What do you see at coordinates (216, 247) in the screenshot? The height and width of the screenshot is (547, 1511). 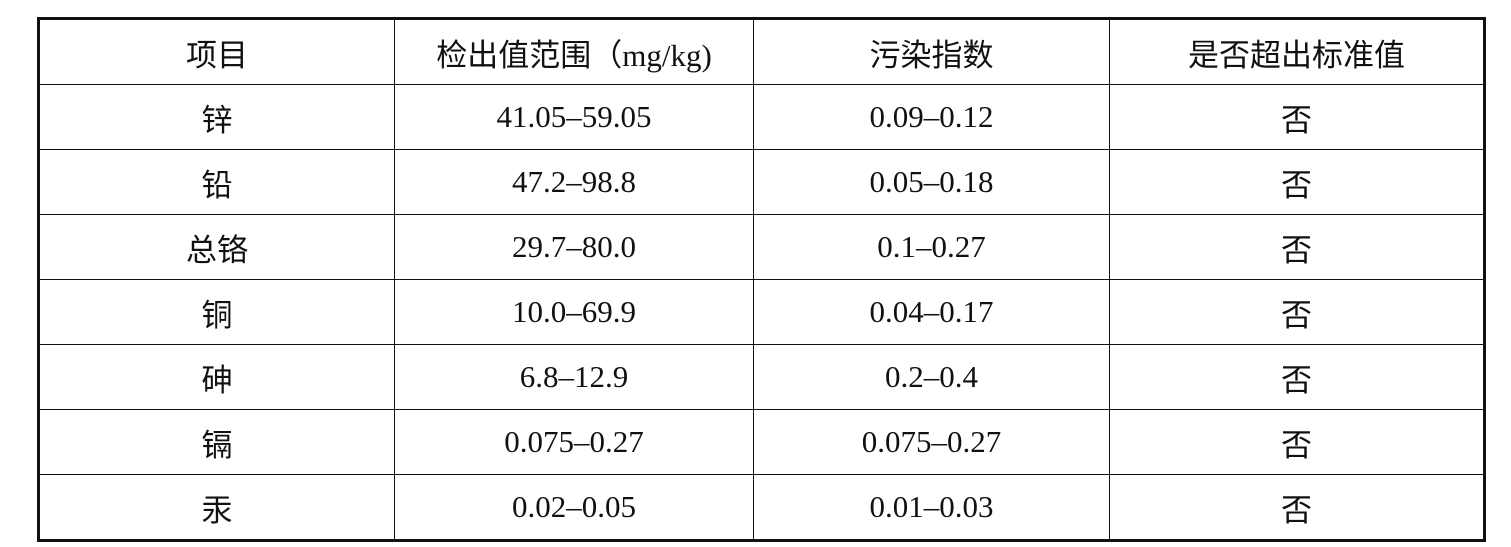 I see `table-cell: 总铬` at bounding box center [216, 247].